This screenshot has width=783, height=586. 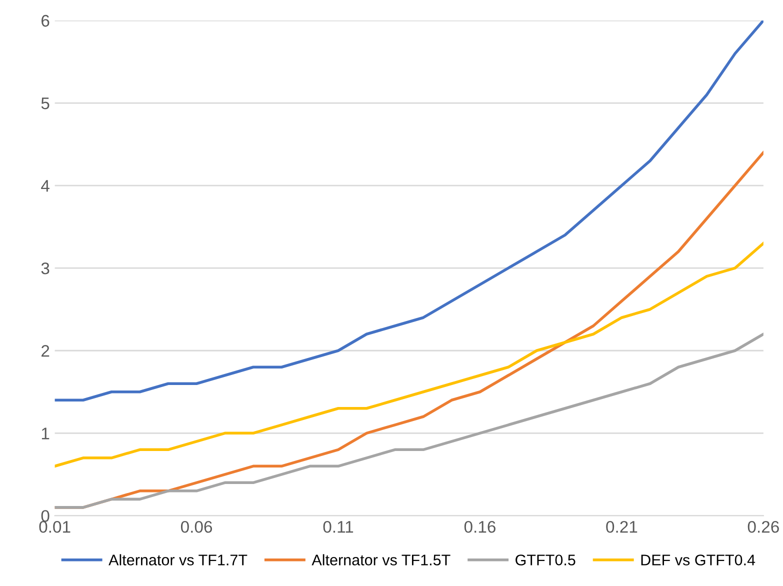 What do you see at coordinates (196, 526) in the screenshot?
I see `x-tick-label: 0.06` at bounding box center [196, 526].